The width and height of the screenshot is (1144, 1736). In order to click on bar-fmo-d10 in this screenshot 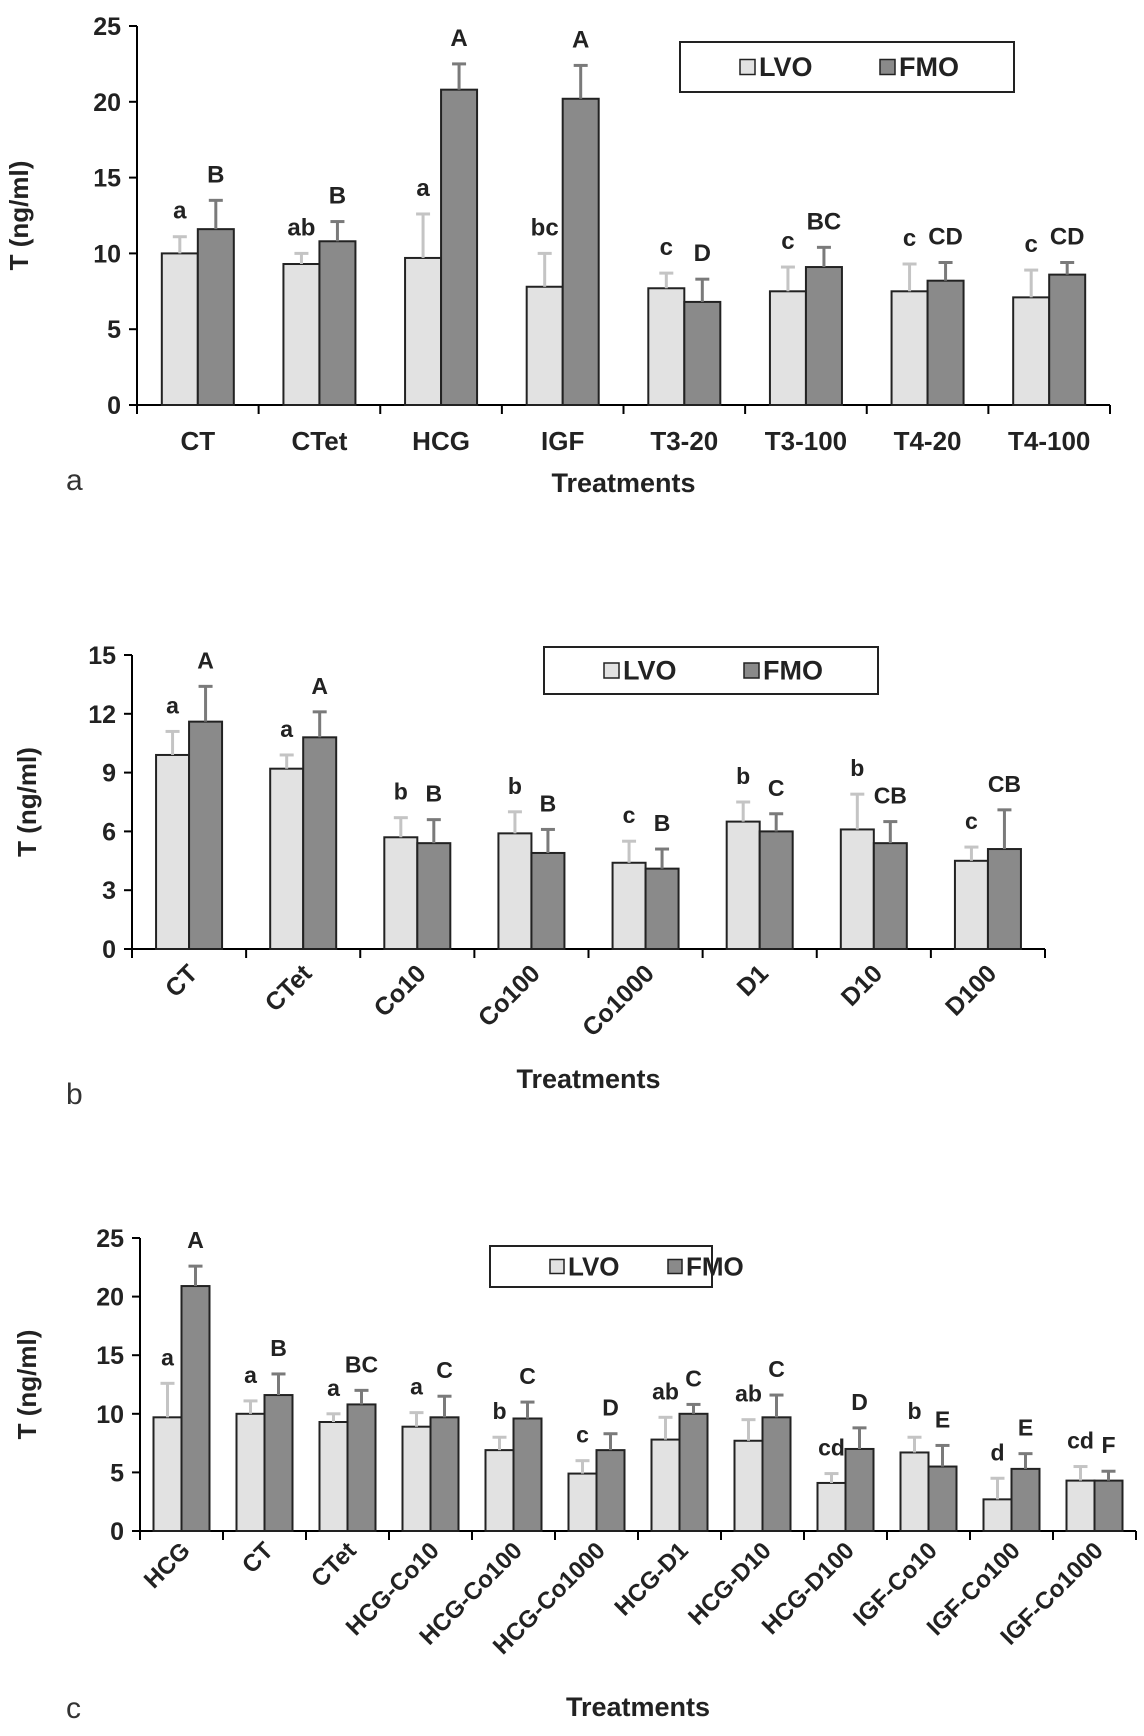, I will do `click(890, 896)`.